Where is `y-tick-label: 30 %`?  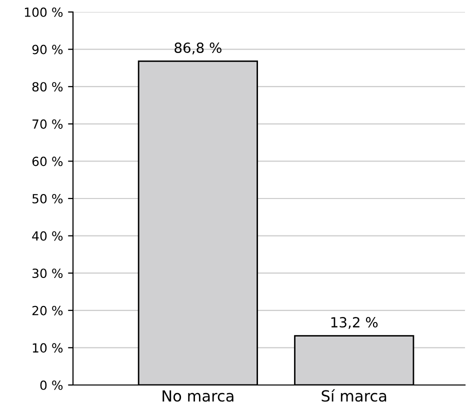
y-tick-label: 30 % is located at coordinates (47, 273).